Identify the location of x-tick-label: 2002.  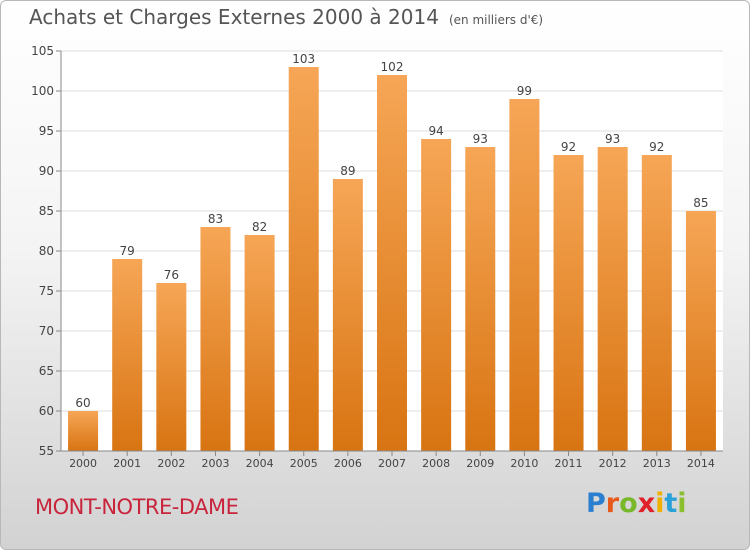
(171, 463).